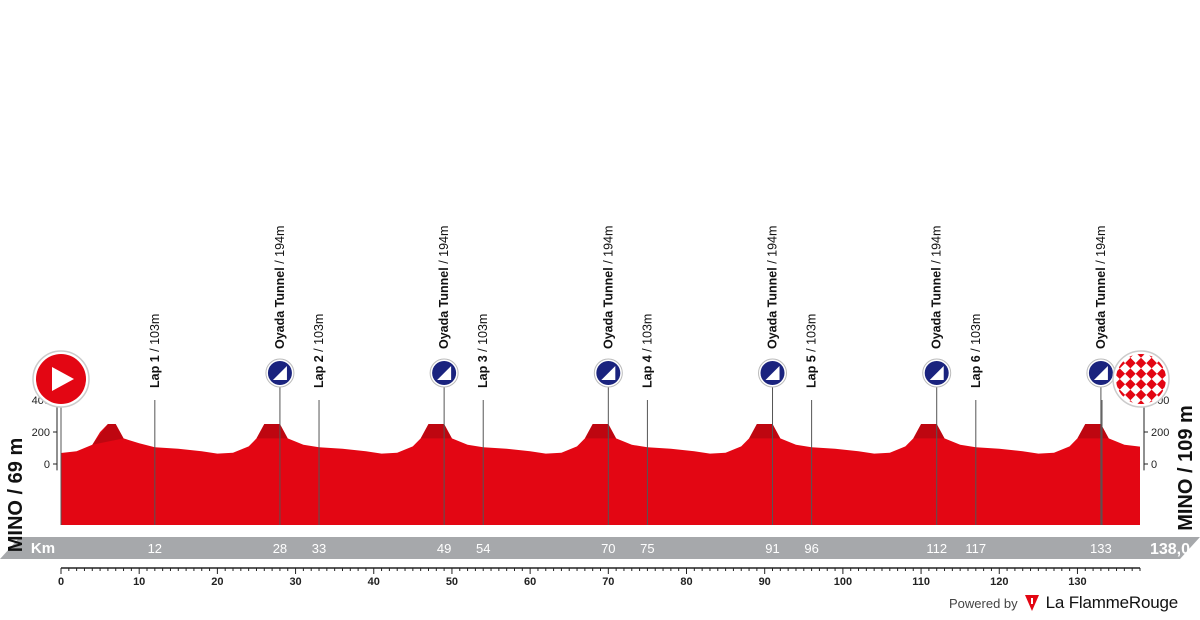 Image resolution: width=1200 pixels, height=620 pixels. What do you see at coordinates (1170, 549) in the screenshot?
I see `total-distance-label: 138,0` at bounding box center [1170, 549].